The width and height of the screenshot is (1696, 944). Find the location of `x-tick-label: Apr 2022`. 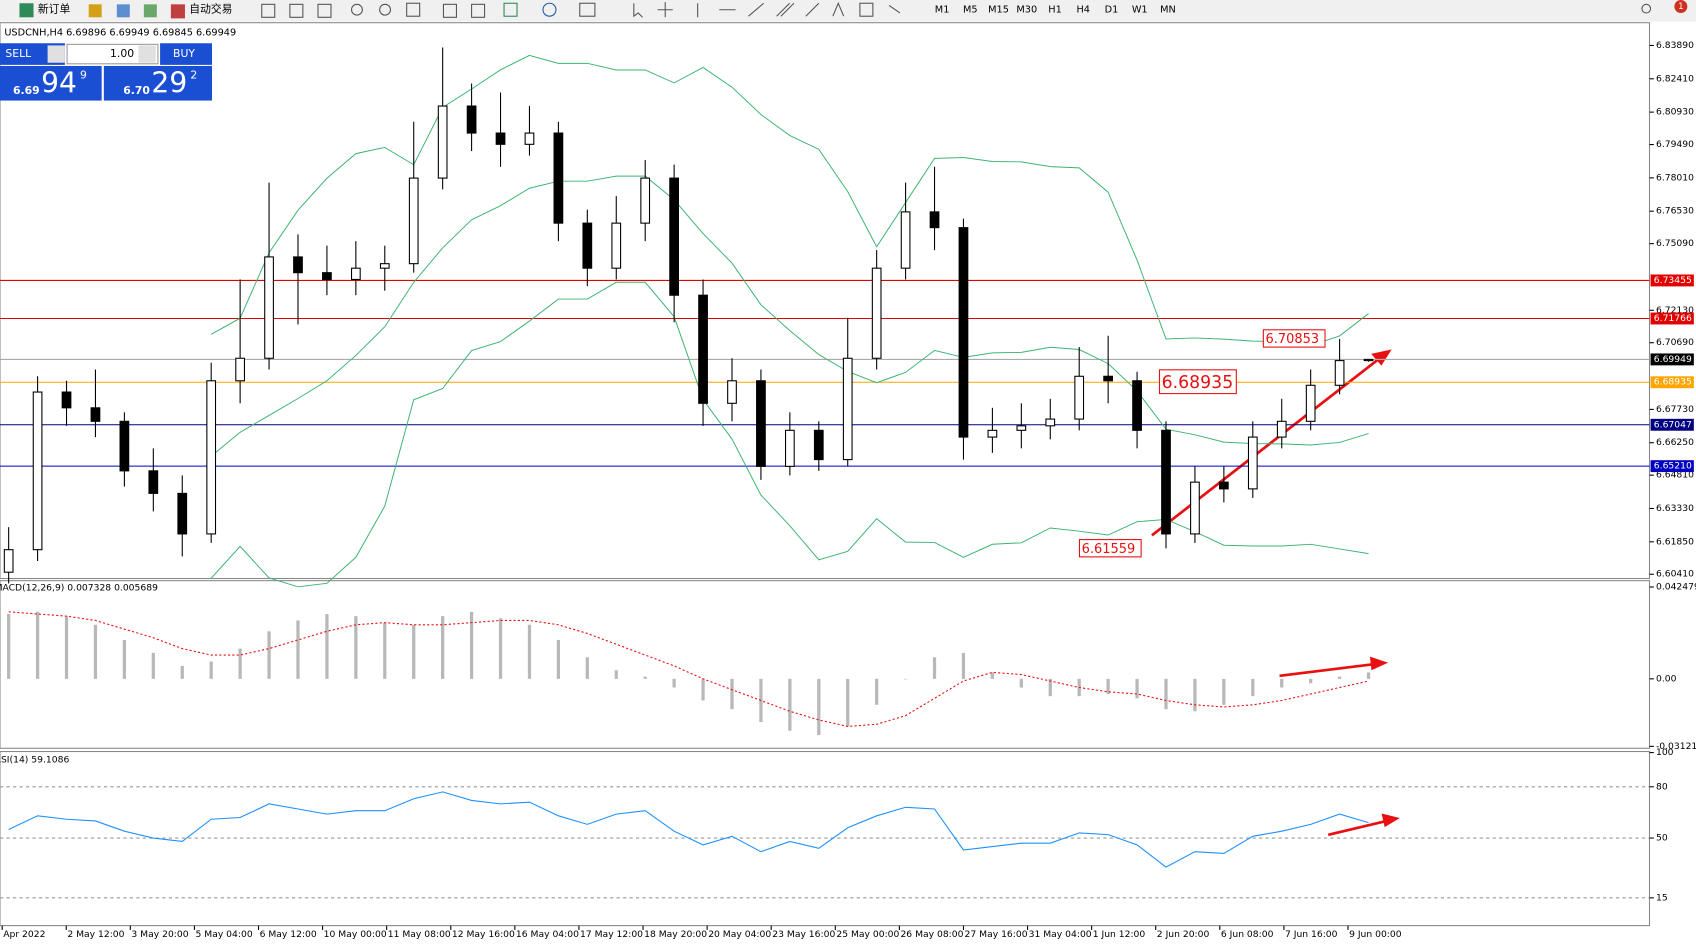

x-tick-label: Apr 2022 is located at coordinates (24, 934).